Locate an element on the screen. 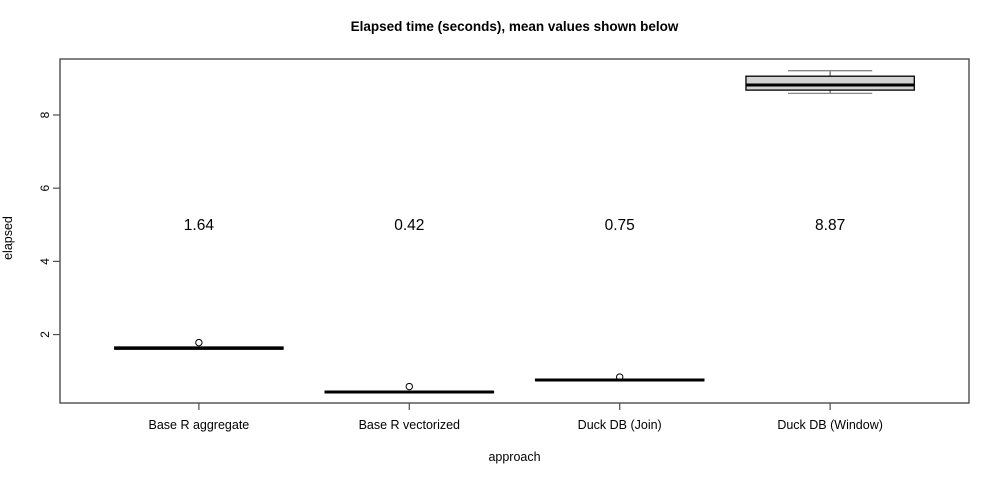 Image resolution: width=1000 pixels, height=480 pixels. mean-label: 0.42 is located at coordinates (409, 225).